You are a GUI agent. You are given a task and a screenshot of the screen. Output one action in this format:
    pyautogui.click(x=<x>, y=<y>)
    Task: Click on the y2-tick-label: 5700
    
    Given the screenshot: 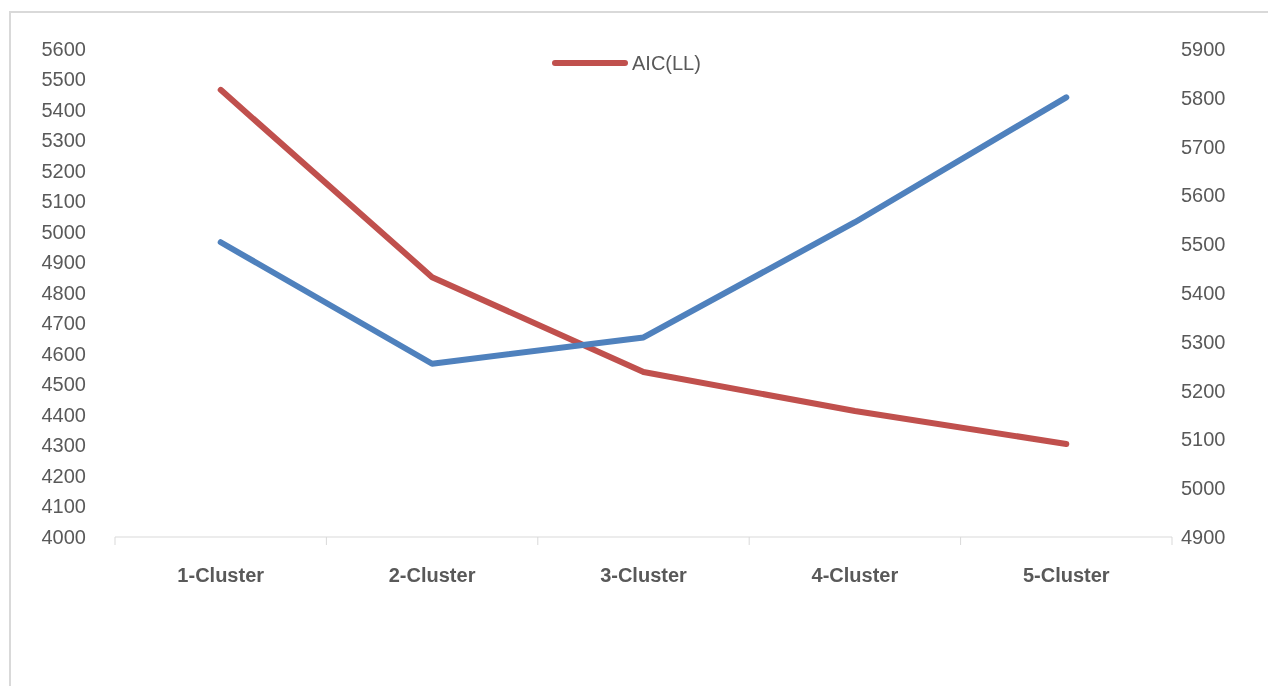 What is the action you would take?
    pyautogui.click(x=1203, y=146)
    